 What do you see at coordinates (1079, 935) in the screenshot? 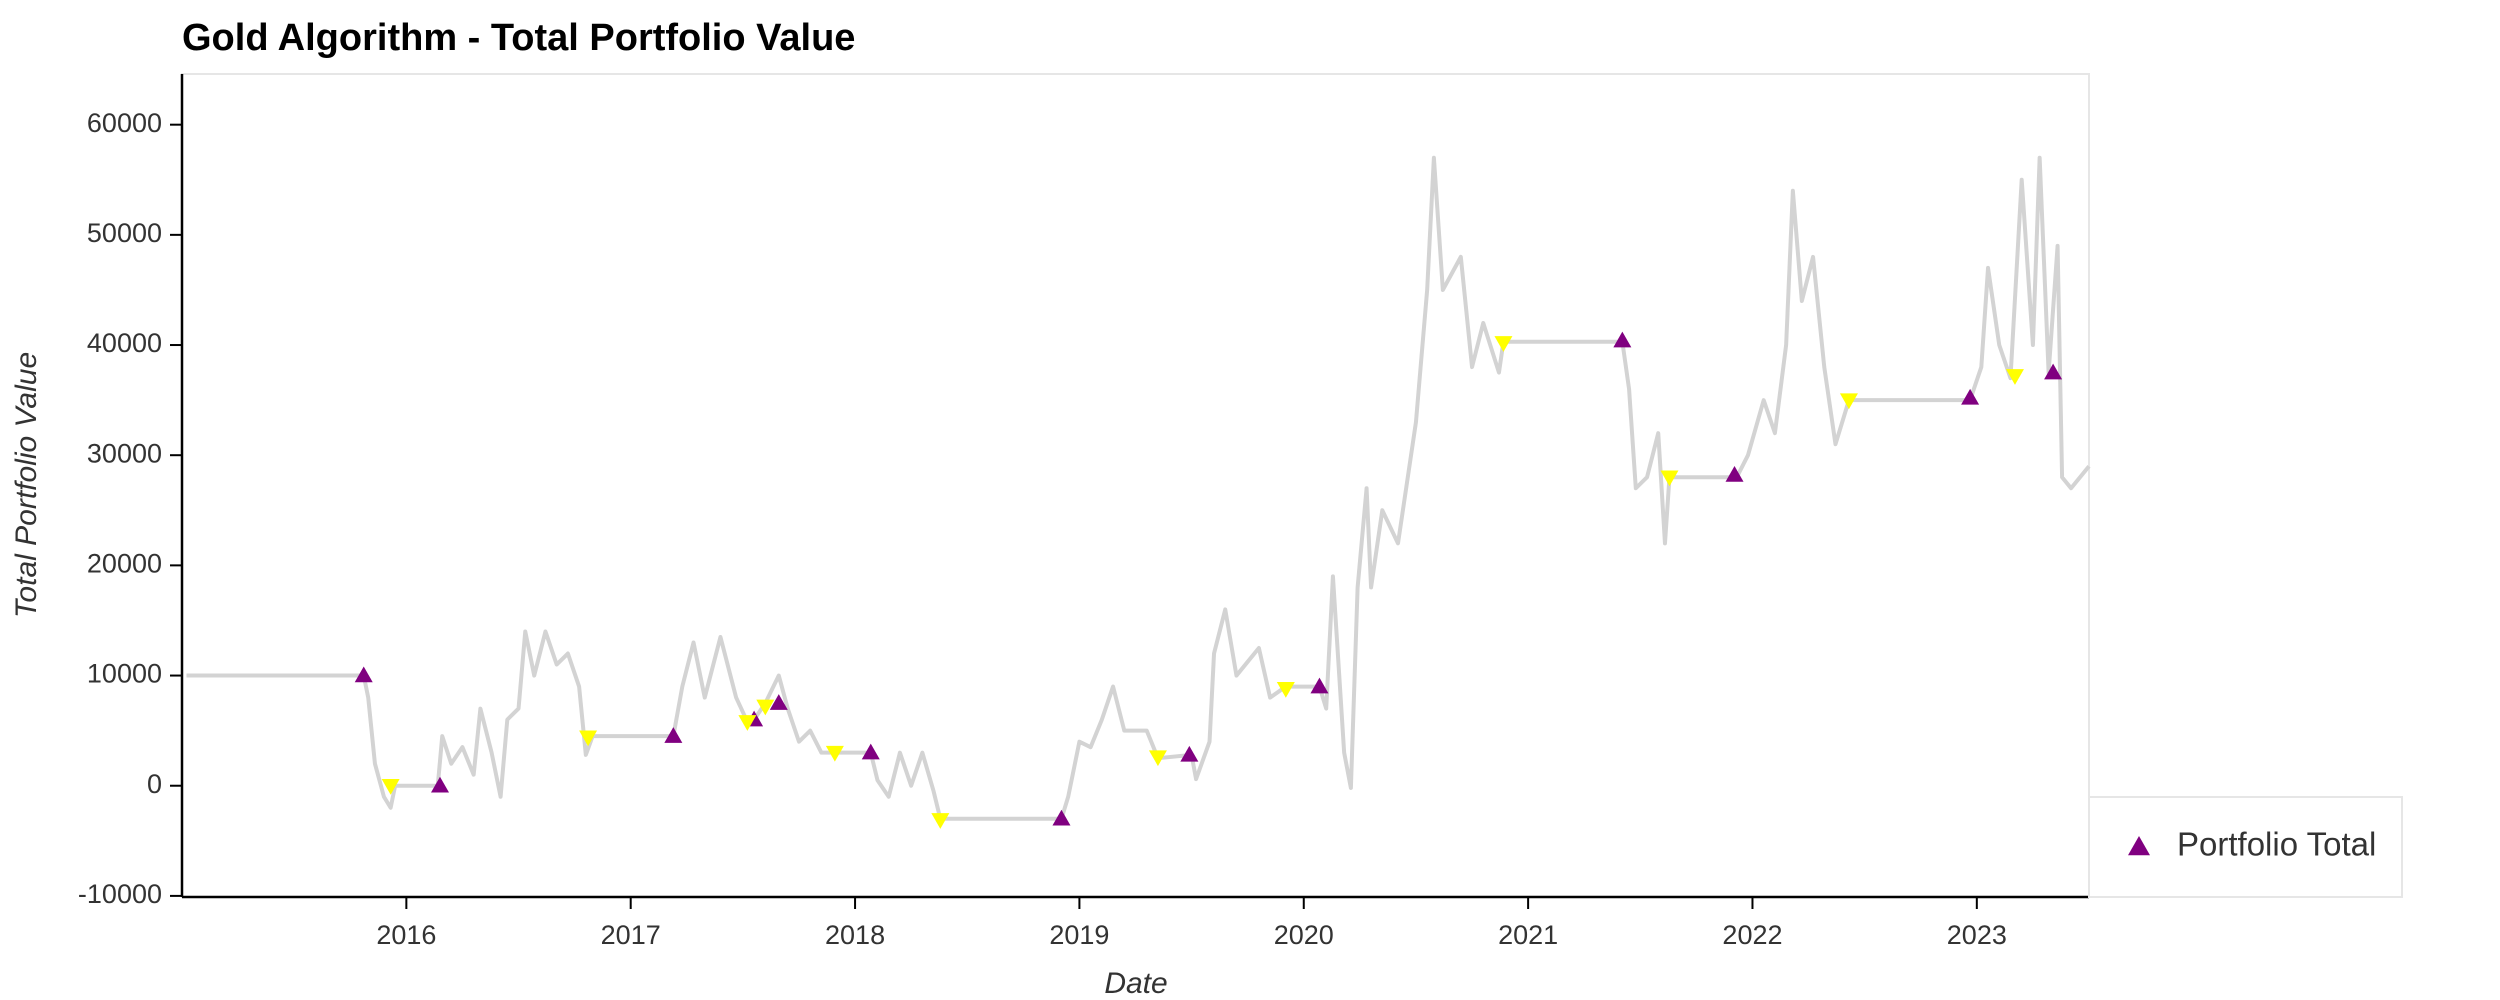
I see `x-tick-label: 2019` at bounding box center [1079, 935].